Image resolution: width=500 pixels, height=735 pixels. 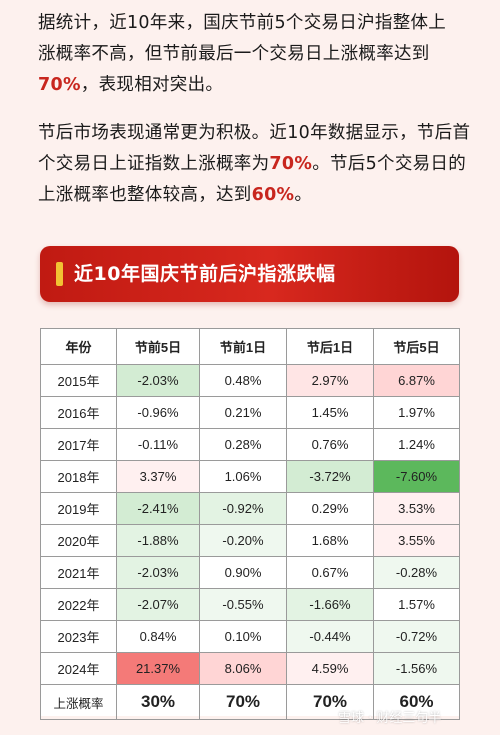 What do you see at coordinates (330, 476) in the screenshot?
I see `value-cell: -3.72%` at bounding box center [330, 476].